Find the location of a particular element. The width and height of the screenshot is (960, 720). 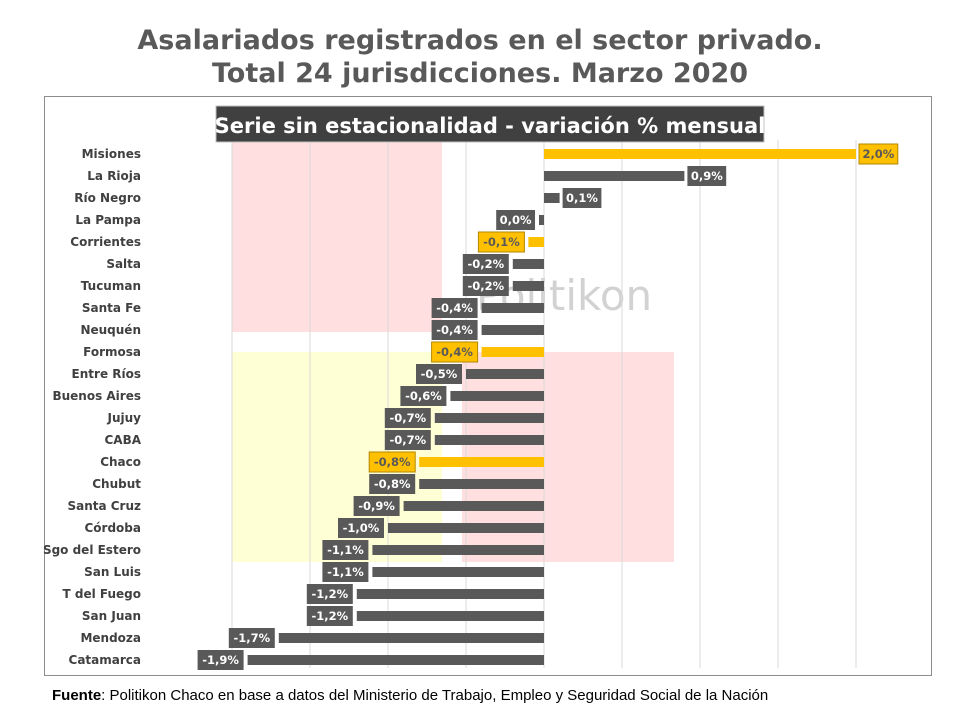

category-label: Entre Ríos is located at coordinates (106, 374).